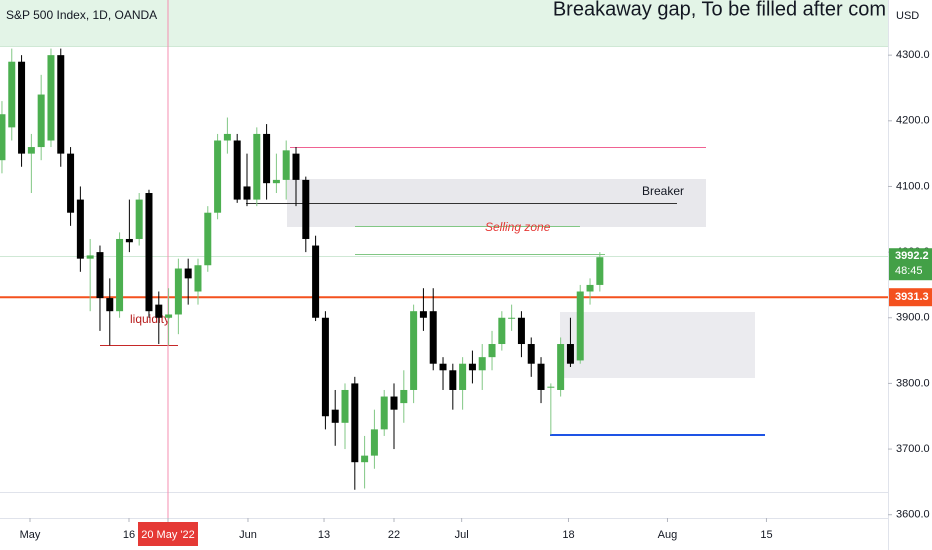  Describe the element at coordinates (719, 10) in the screenshot. I see `annotation: Breakaway gap, To be filled after com` at that location.